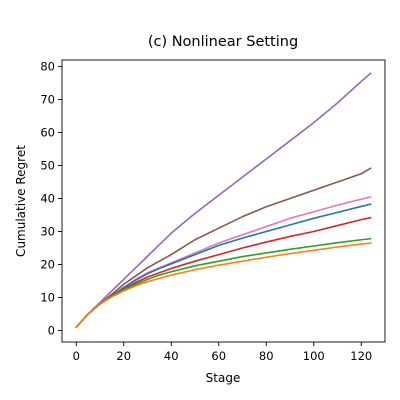  What do you see at coordinates (361, 356) in the screenshot?
I see `x-tick-label: 120` at bounding box center [361, 356].